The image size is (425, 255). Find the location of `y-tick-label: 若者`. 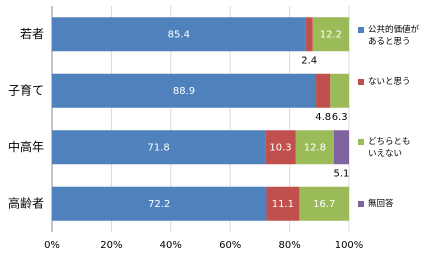

y-tick-label: 若者 is located at coordinates (32, 34).